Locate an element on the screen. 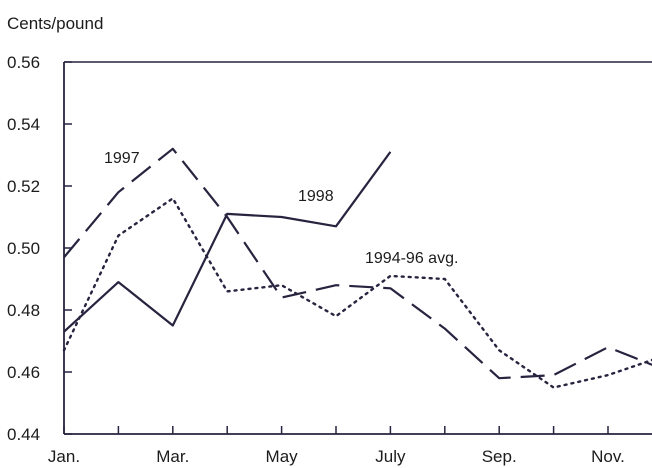  series-label-1998: 1998 is located at coordinates (316, 196).